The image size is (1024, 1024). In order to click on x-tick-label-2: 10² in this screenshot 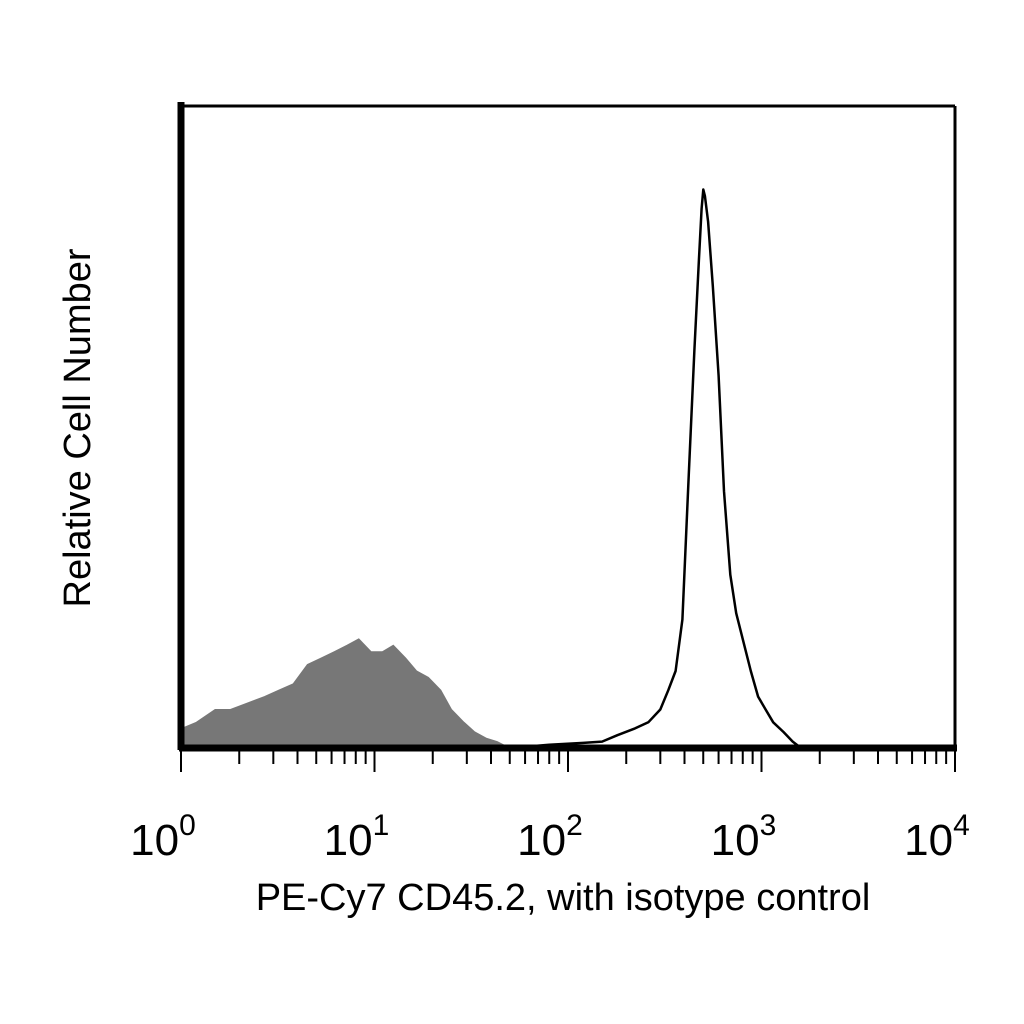, I will do `click(550, 837)`.